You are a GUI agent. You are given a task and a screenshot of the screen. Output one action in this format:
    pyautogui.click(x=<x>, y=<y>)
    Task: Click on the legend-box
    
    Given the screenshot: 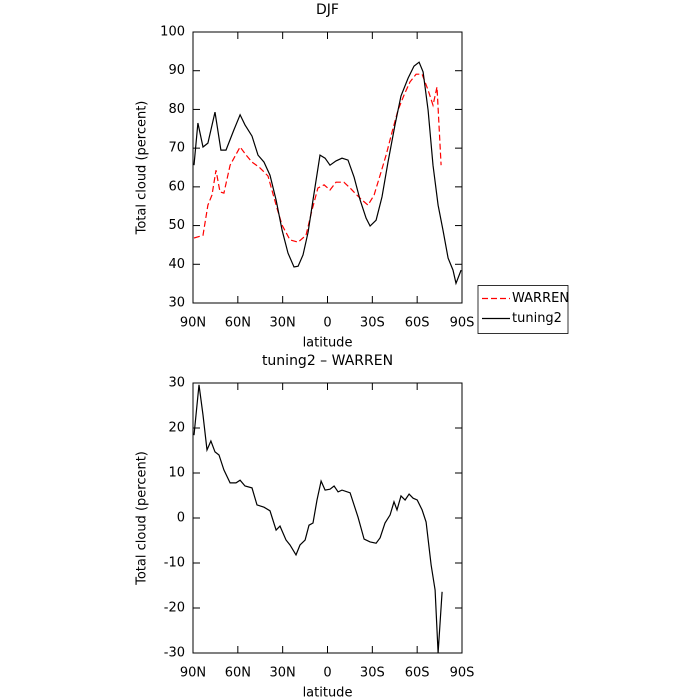 What is the action you would take?
    pyautogui.click(x=523, y=309)
    